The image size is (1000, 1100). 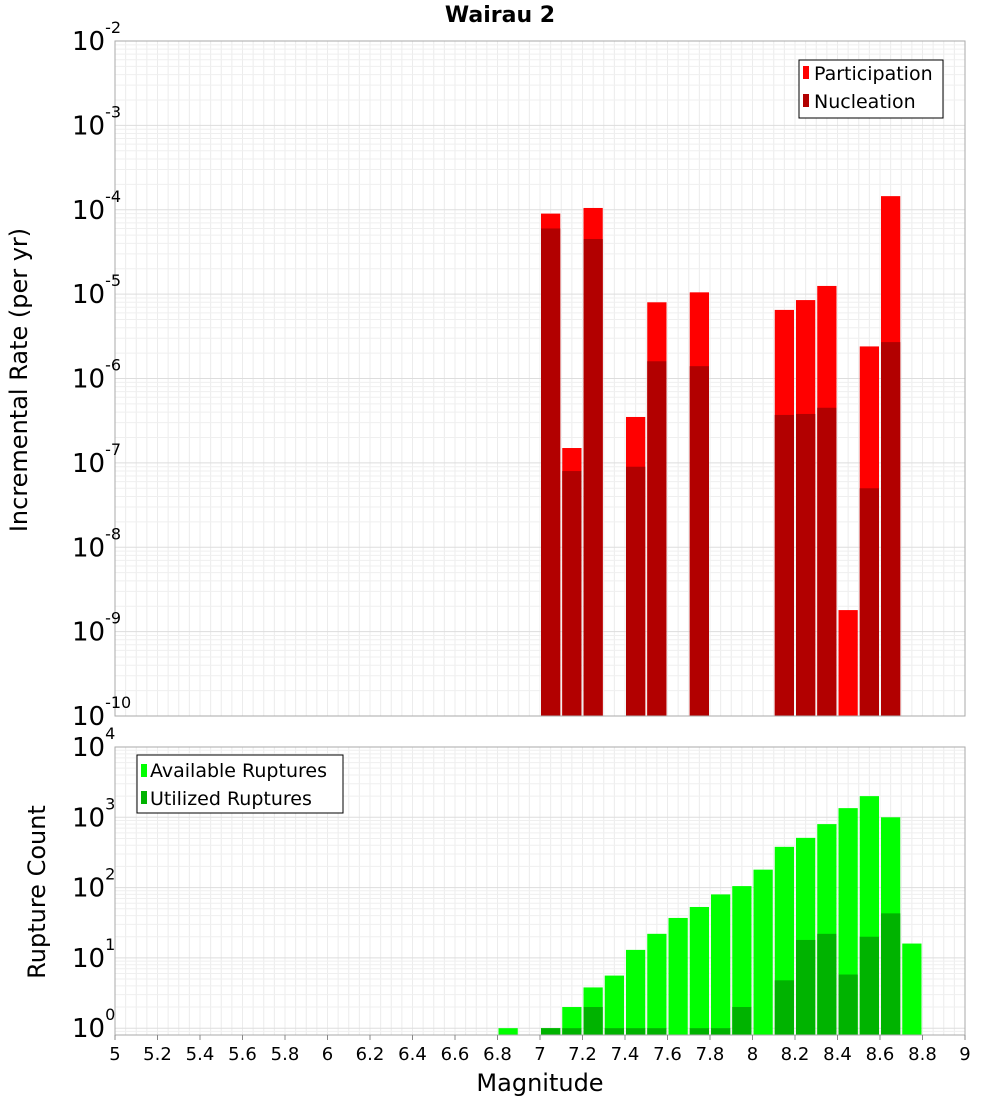 I want to click on x-tick-label: 6.4, so click(x=412, y=1054).